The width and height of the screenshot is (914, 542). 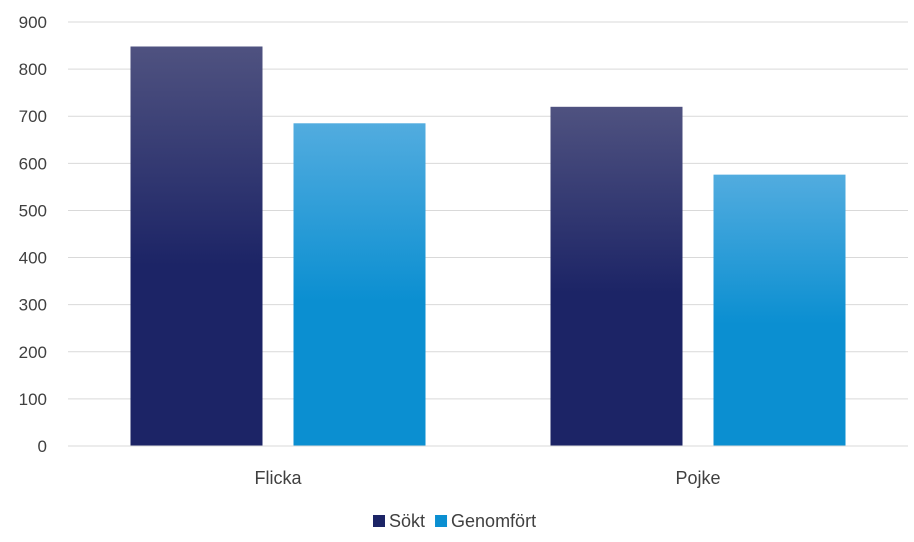 What do you see at coordinates (33, 258) in the screenshot?
I see `y-tick-label-400: 400` at bounding box center [33, 258].